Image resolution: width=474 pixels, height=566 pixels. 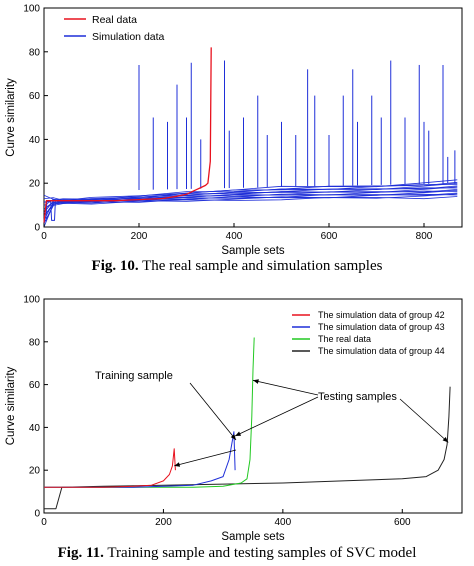 What do you see at coordinates (11, 117) in the screenshot?
I see `chart-1-y-axis-label: Curve similarity` at bounding box center [11, 117].